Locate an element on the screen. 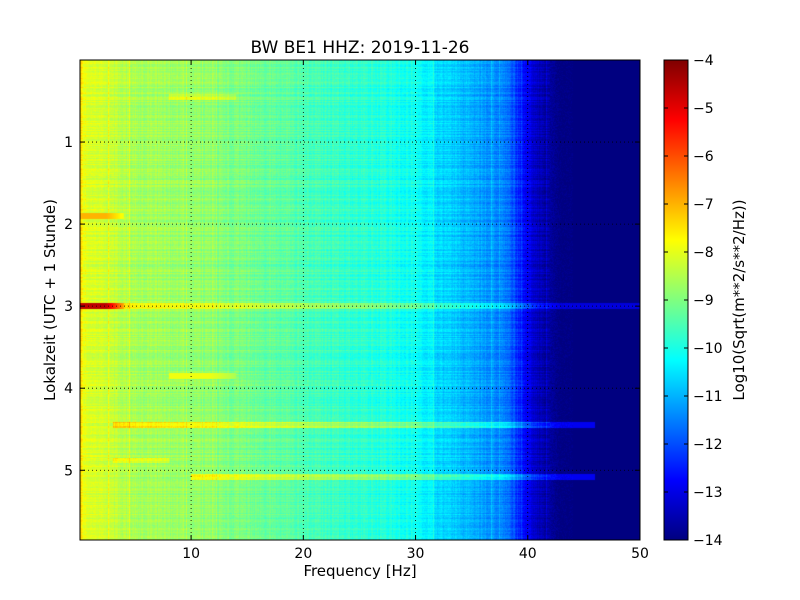 The height and width of the screenshot is (600, 800). colorbar-tick-label: −8 is located at coordinates (703, 253).